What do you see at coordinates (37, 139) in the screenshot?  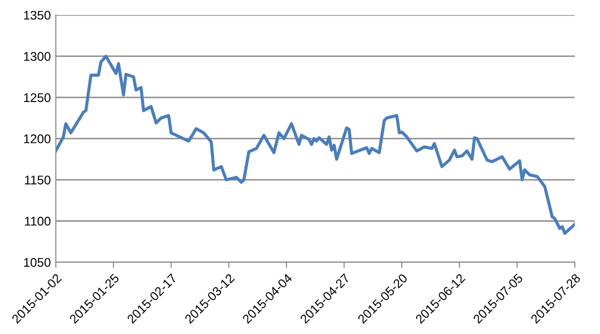 I see `y-tick-label: 1200` at bounding box center [37, 139].